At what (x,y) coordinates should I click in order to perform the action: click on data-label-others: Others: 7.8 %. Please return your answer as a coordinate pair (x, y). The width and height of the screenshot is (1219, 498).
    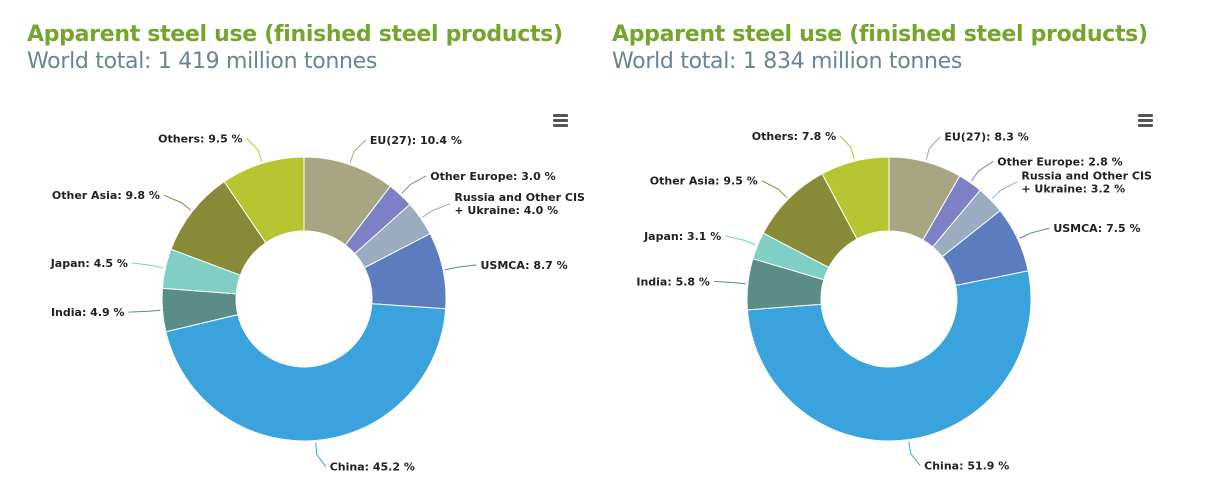
    Looking at the image, I should click on (794, 136).